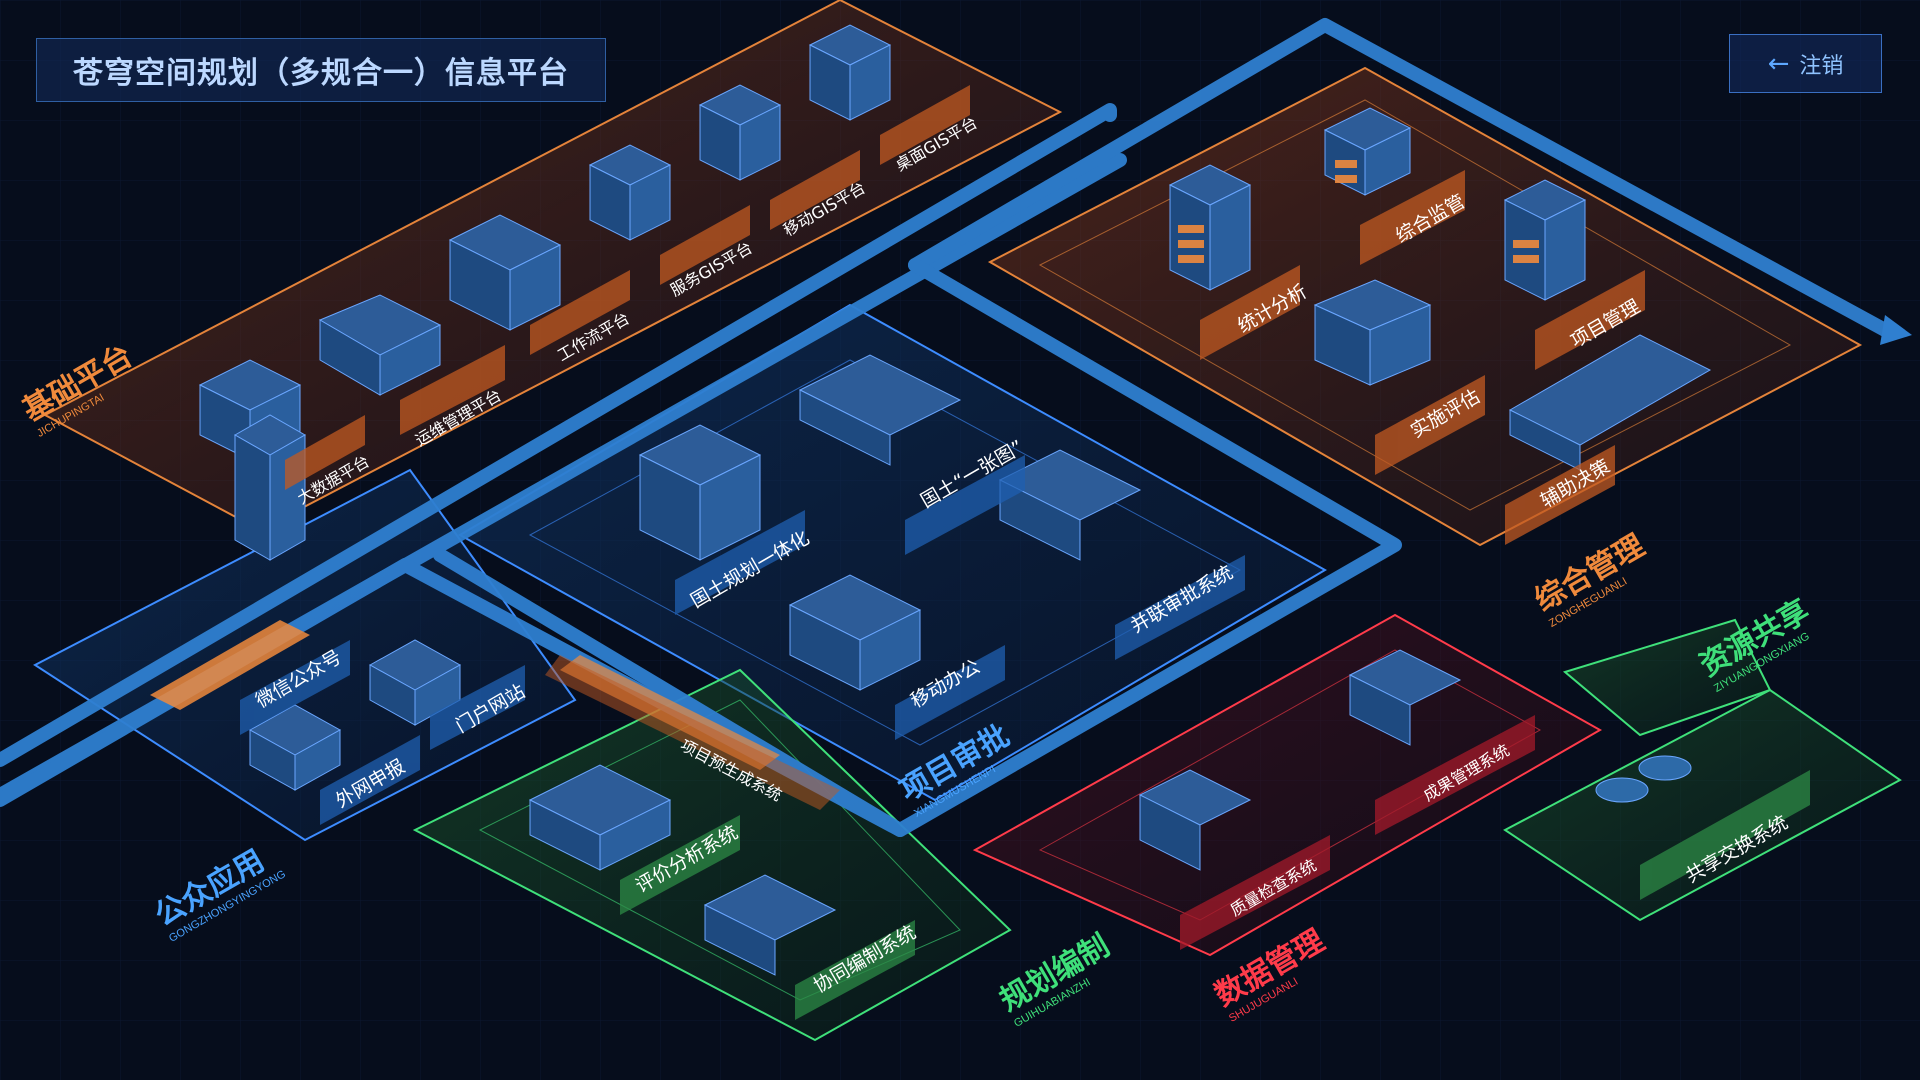 The height and width of the screenshot is (1080, 1920). I want to click on logout-button: ← 注销, so click(1805, 63).